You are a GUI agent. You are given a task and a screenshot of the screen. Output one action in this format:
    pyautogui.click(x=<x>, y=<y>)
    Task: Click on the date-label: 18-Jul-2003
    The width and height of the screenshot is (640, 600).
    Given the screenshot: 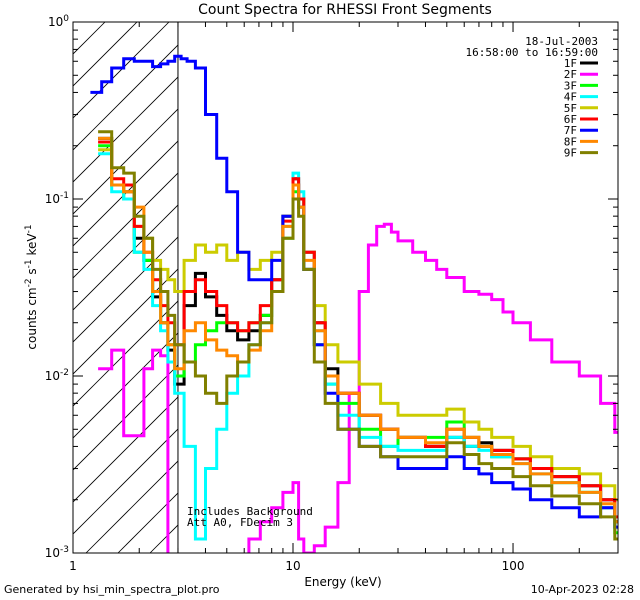 What is the action you would take?
    pyautogui.click(x=561, y=41)
    